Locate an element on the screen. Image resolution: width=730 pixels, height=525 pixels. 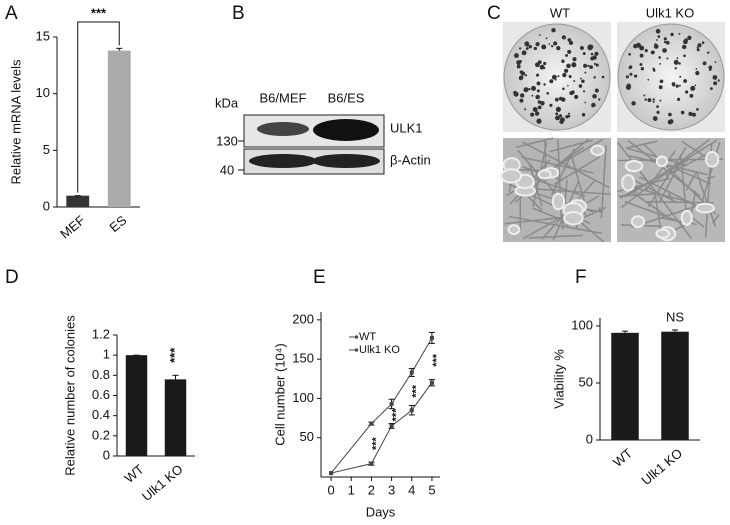
bracket is located at coordinates (98, 107).